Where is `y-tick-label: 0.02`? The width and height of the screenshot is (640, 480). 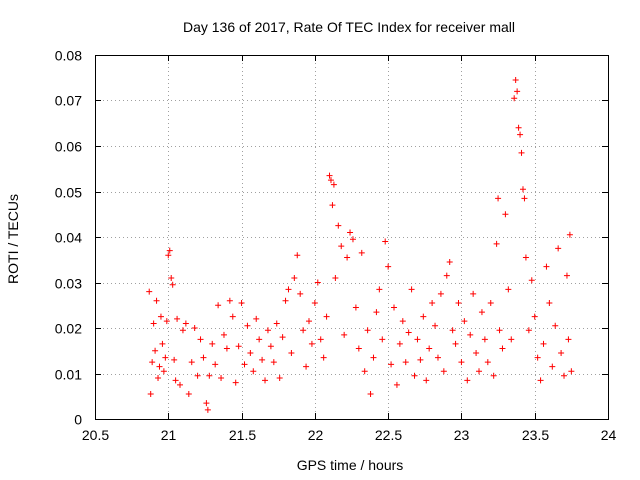 y-tick-label: 0.02 is located at coordinates (68, 329).